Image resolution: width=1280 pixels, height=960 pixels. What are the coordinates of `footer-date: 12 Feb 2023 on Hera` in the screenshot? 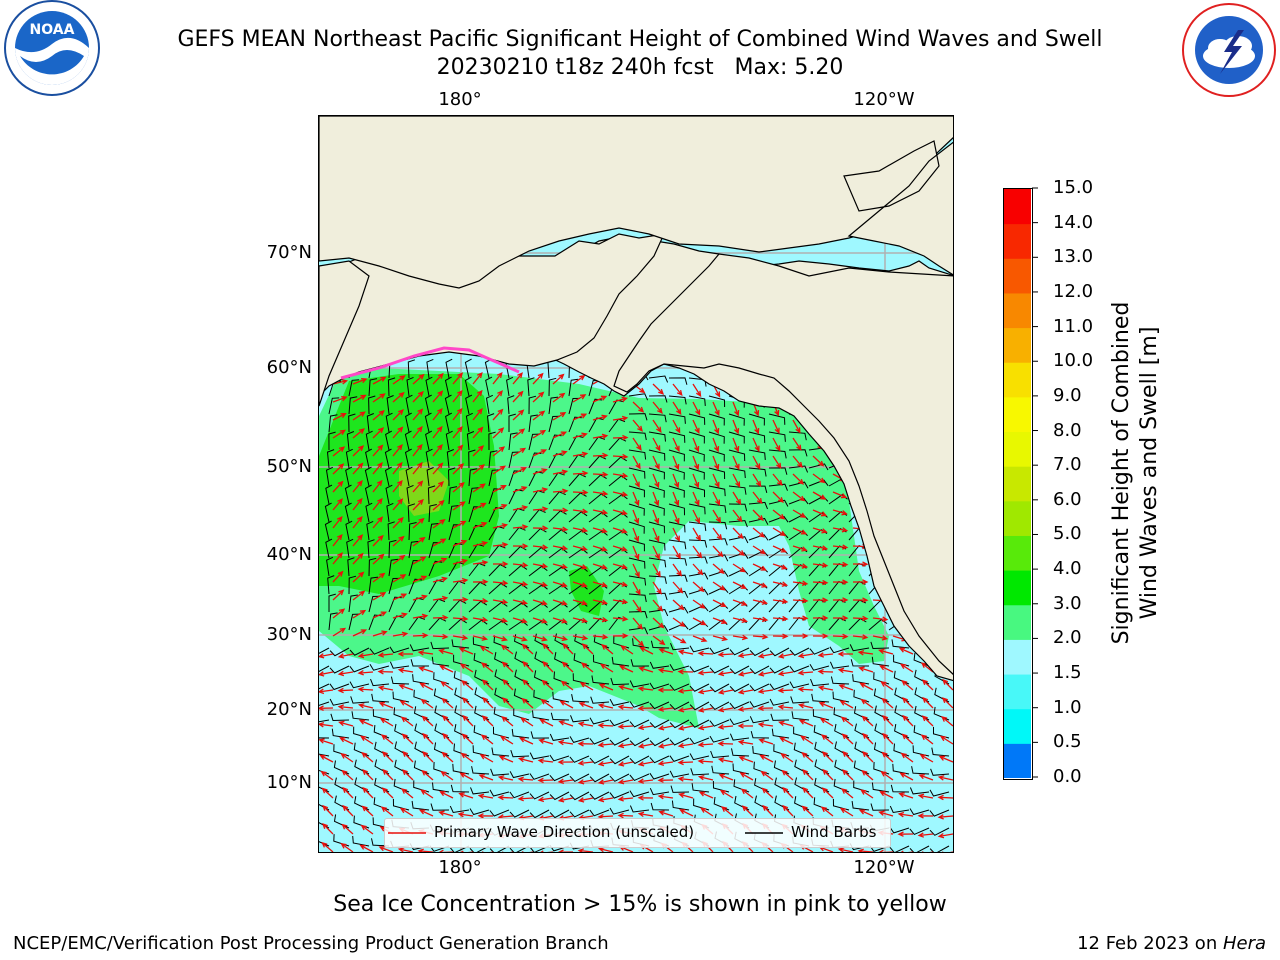 It's located at (1171, 943).